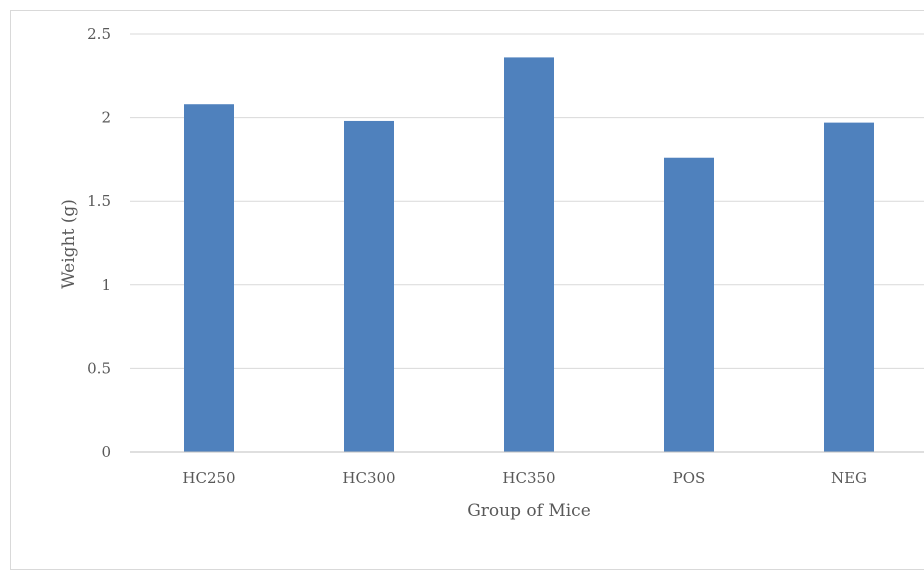  Describe the element at coordinates (69, 244) in the screenshot. I see `y-axis-title: Weight (g)` at that location.